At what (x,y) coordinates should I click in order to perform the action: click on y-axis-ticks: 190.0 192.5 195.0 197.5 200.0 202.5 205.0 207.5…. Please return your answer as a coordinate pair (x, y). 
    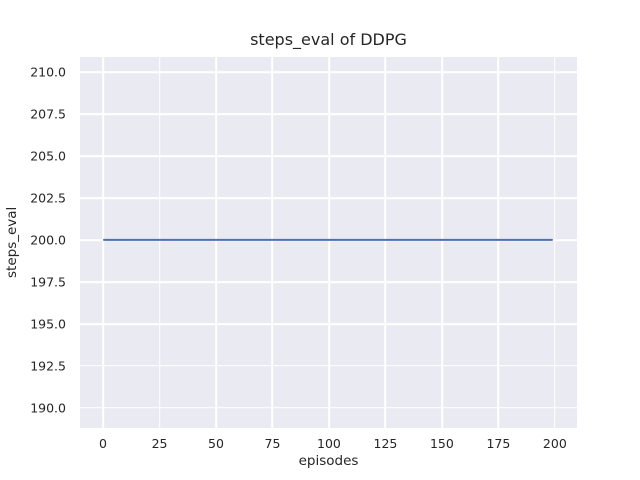
    Looking at the image, I should click on (33, 242).